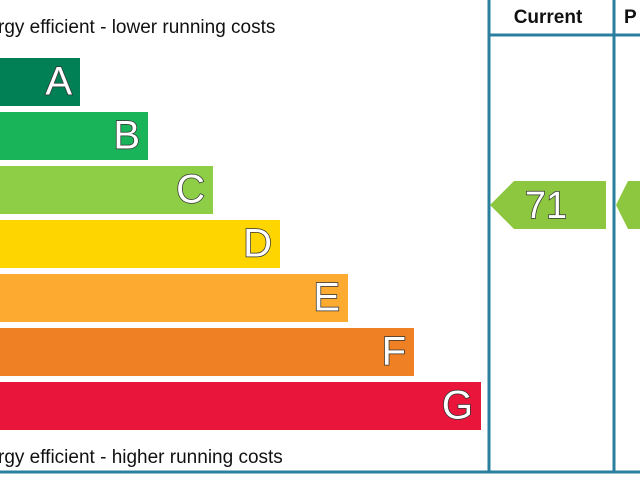 The height and width of the screenshot is (480, 640). I want to click on current-arrow, so click(548, 205).